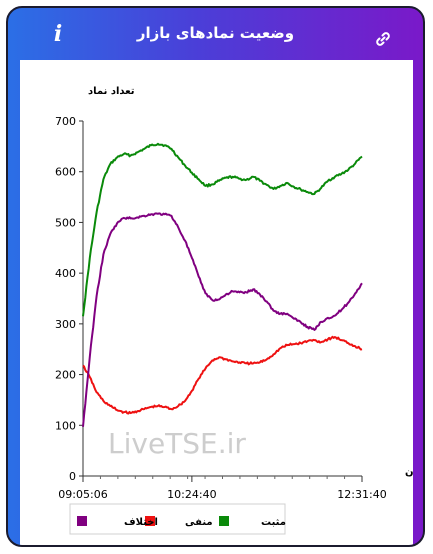  Describe the element at coordinates (117, 522) in the screenshot. I see `legend-item-difference: اختلاف` at that location.